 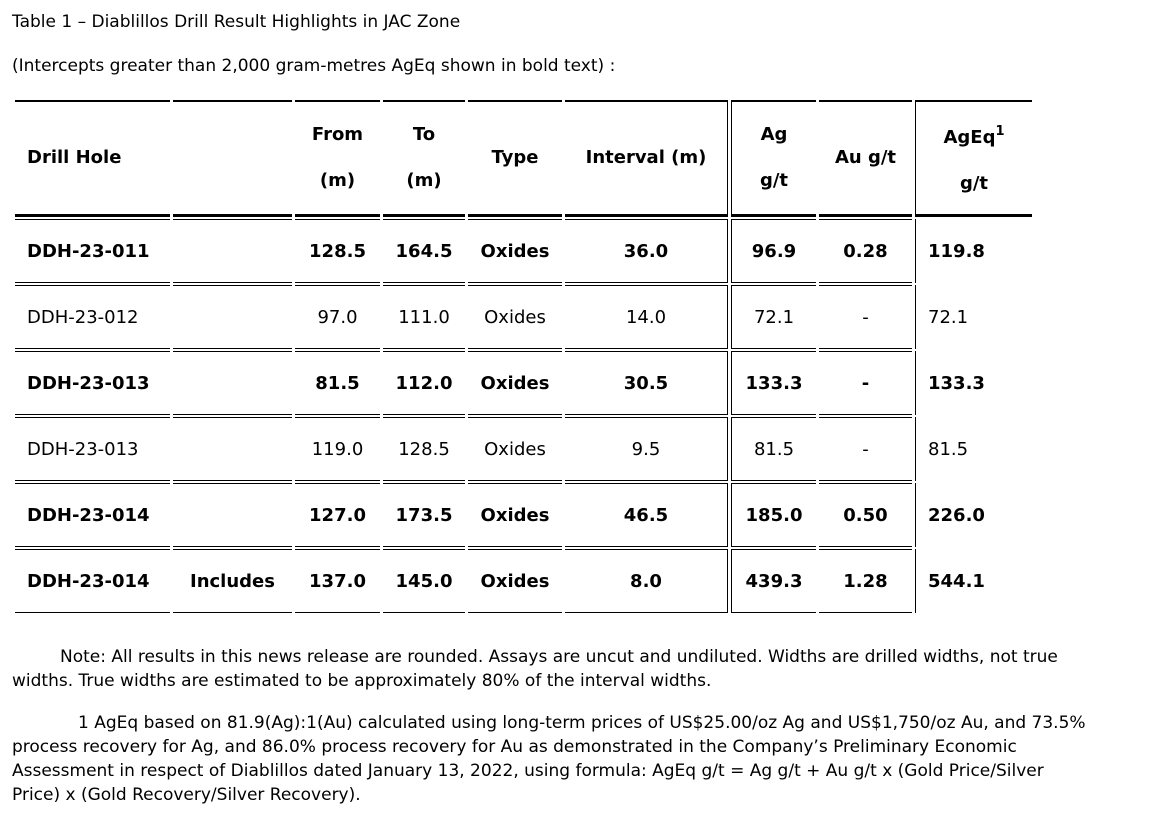 I want to click on interval-cell: 8.0, so click(x=646, y=581).